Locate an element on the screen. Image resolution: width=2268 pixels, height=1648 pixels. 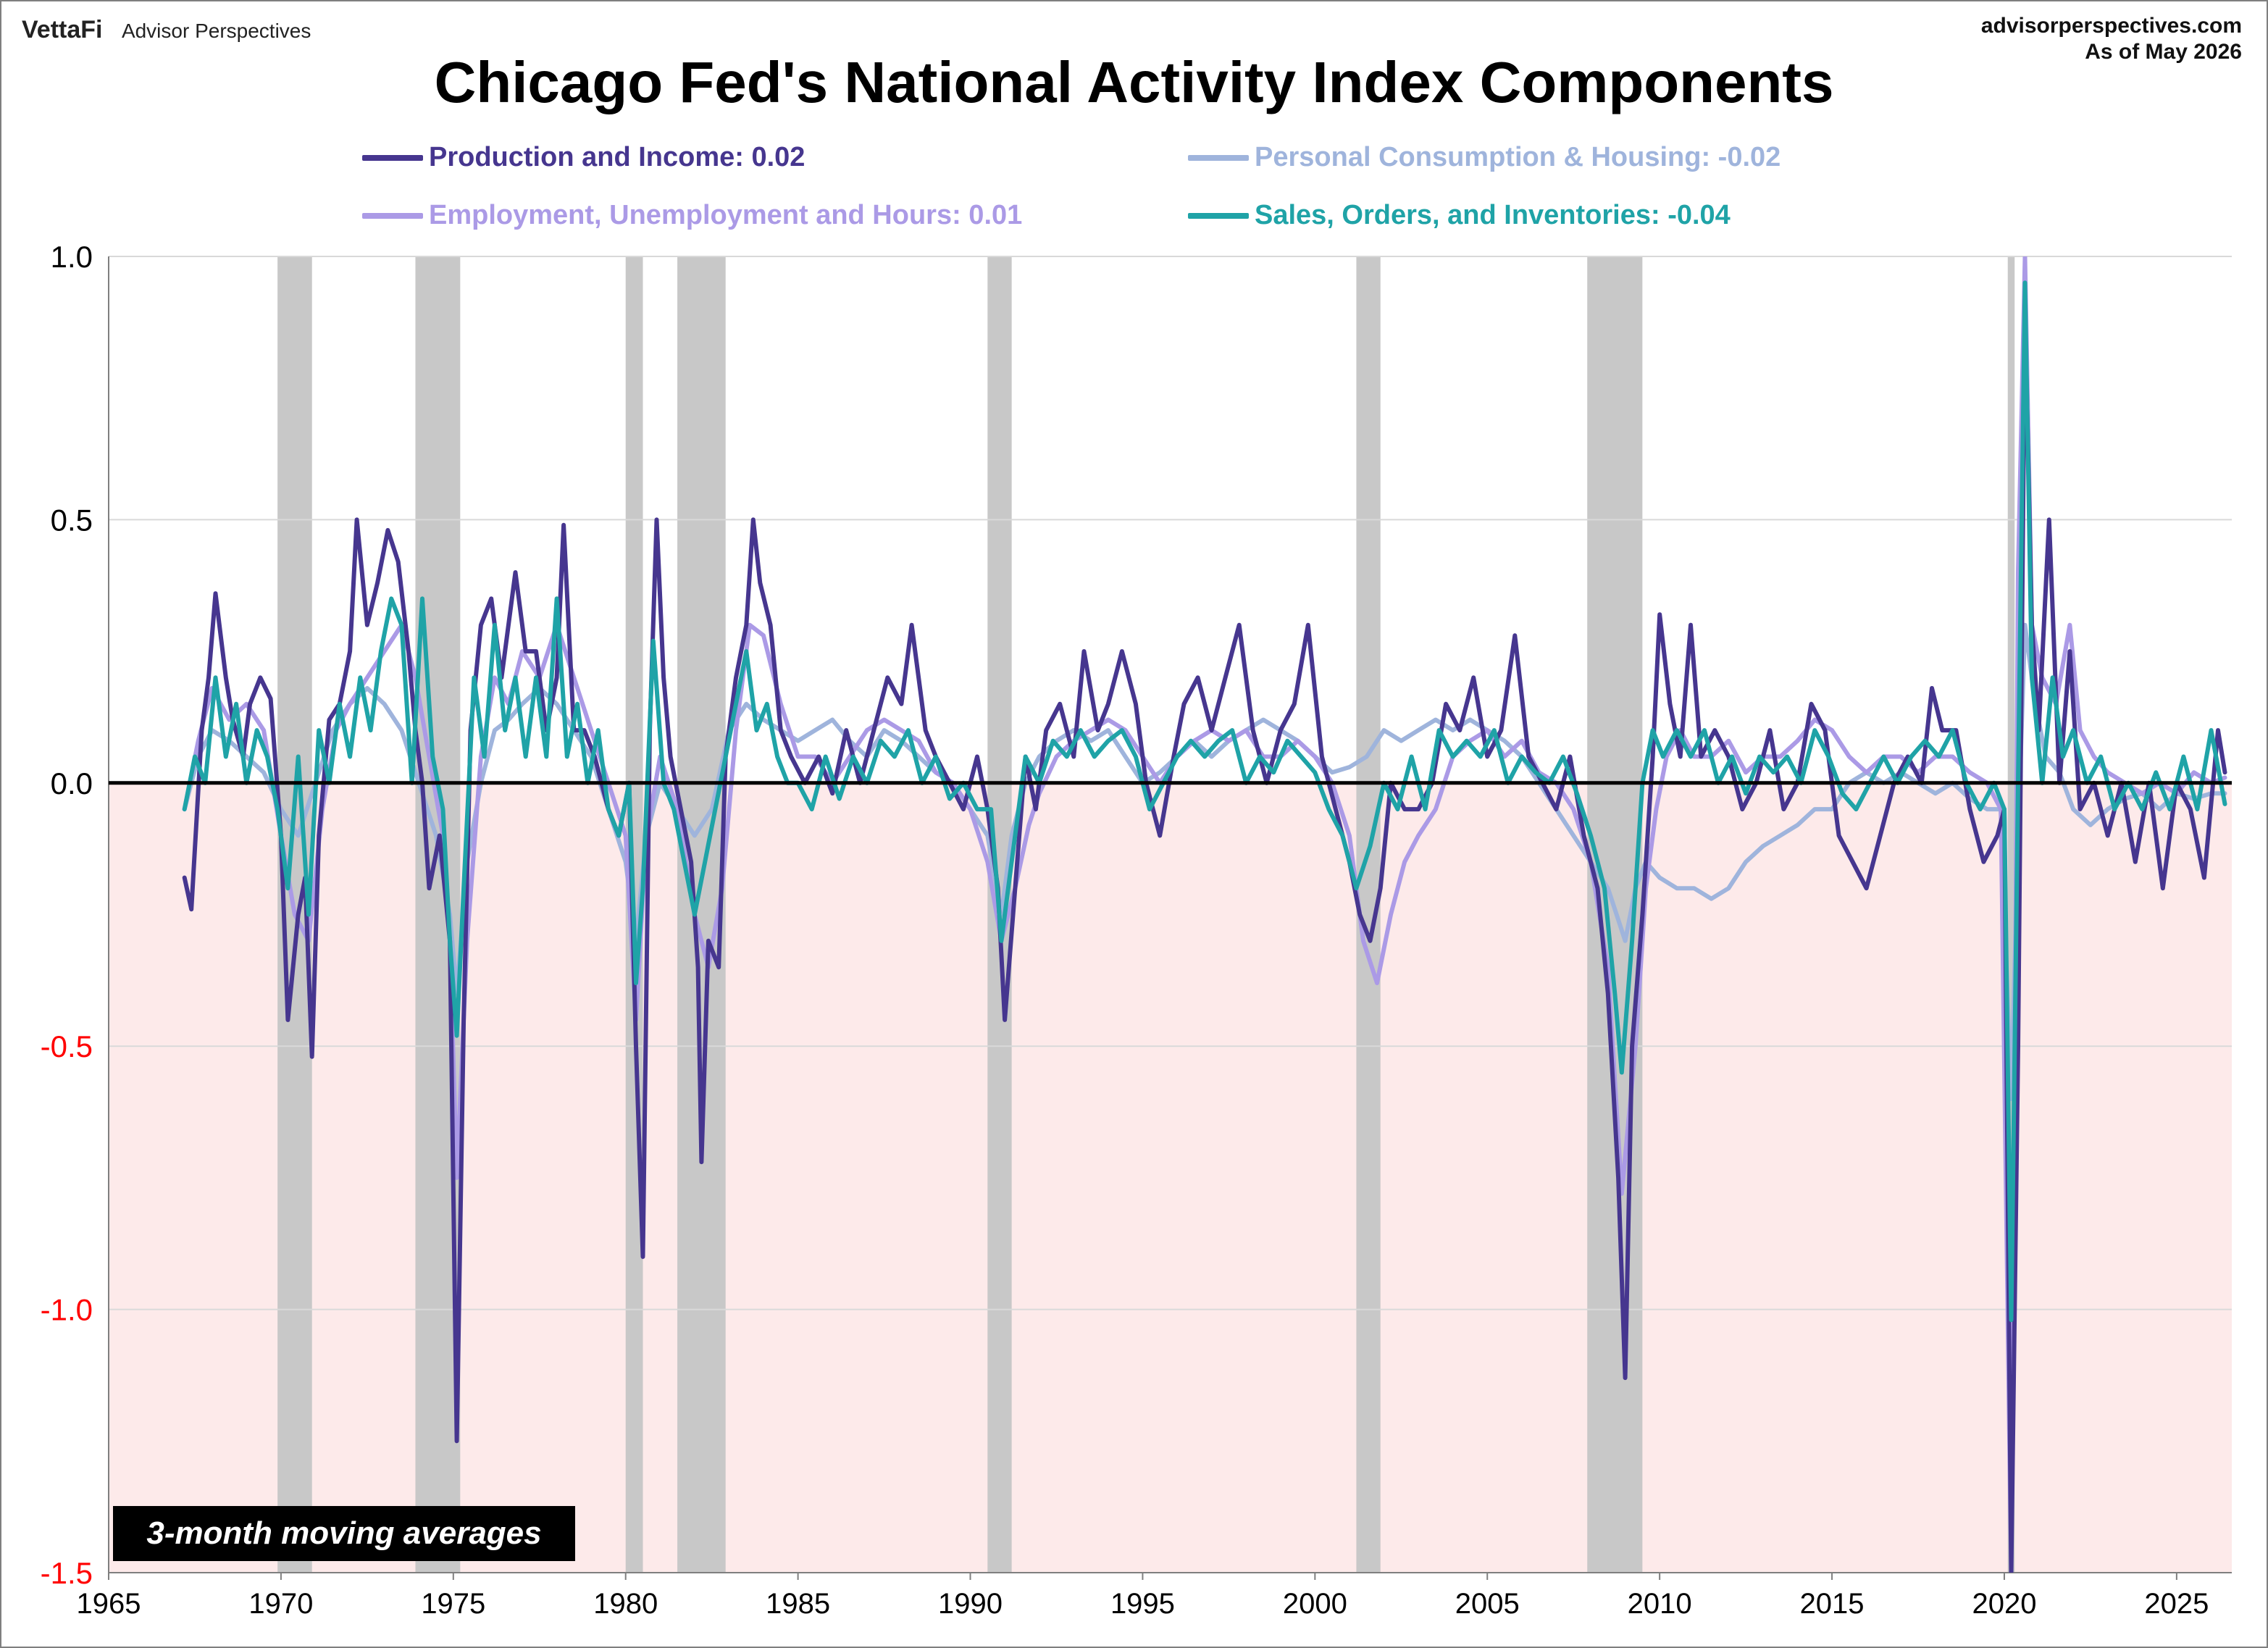
legend-item-sales-orders: Sales, Orders, and Inventories: -0.04 is located at coordinates (1460, 215).